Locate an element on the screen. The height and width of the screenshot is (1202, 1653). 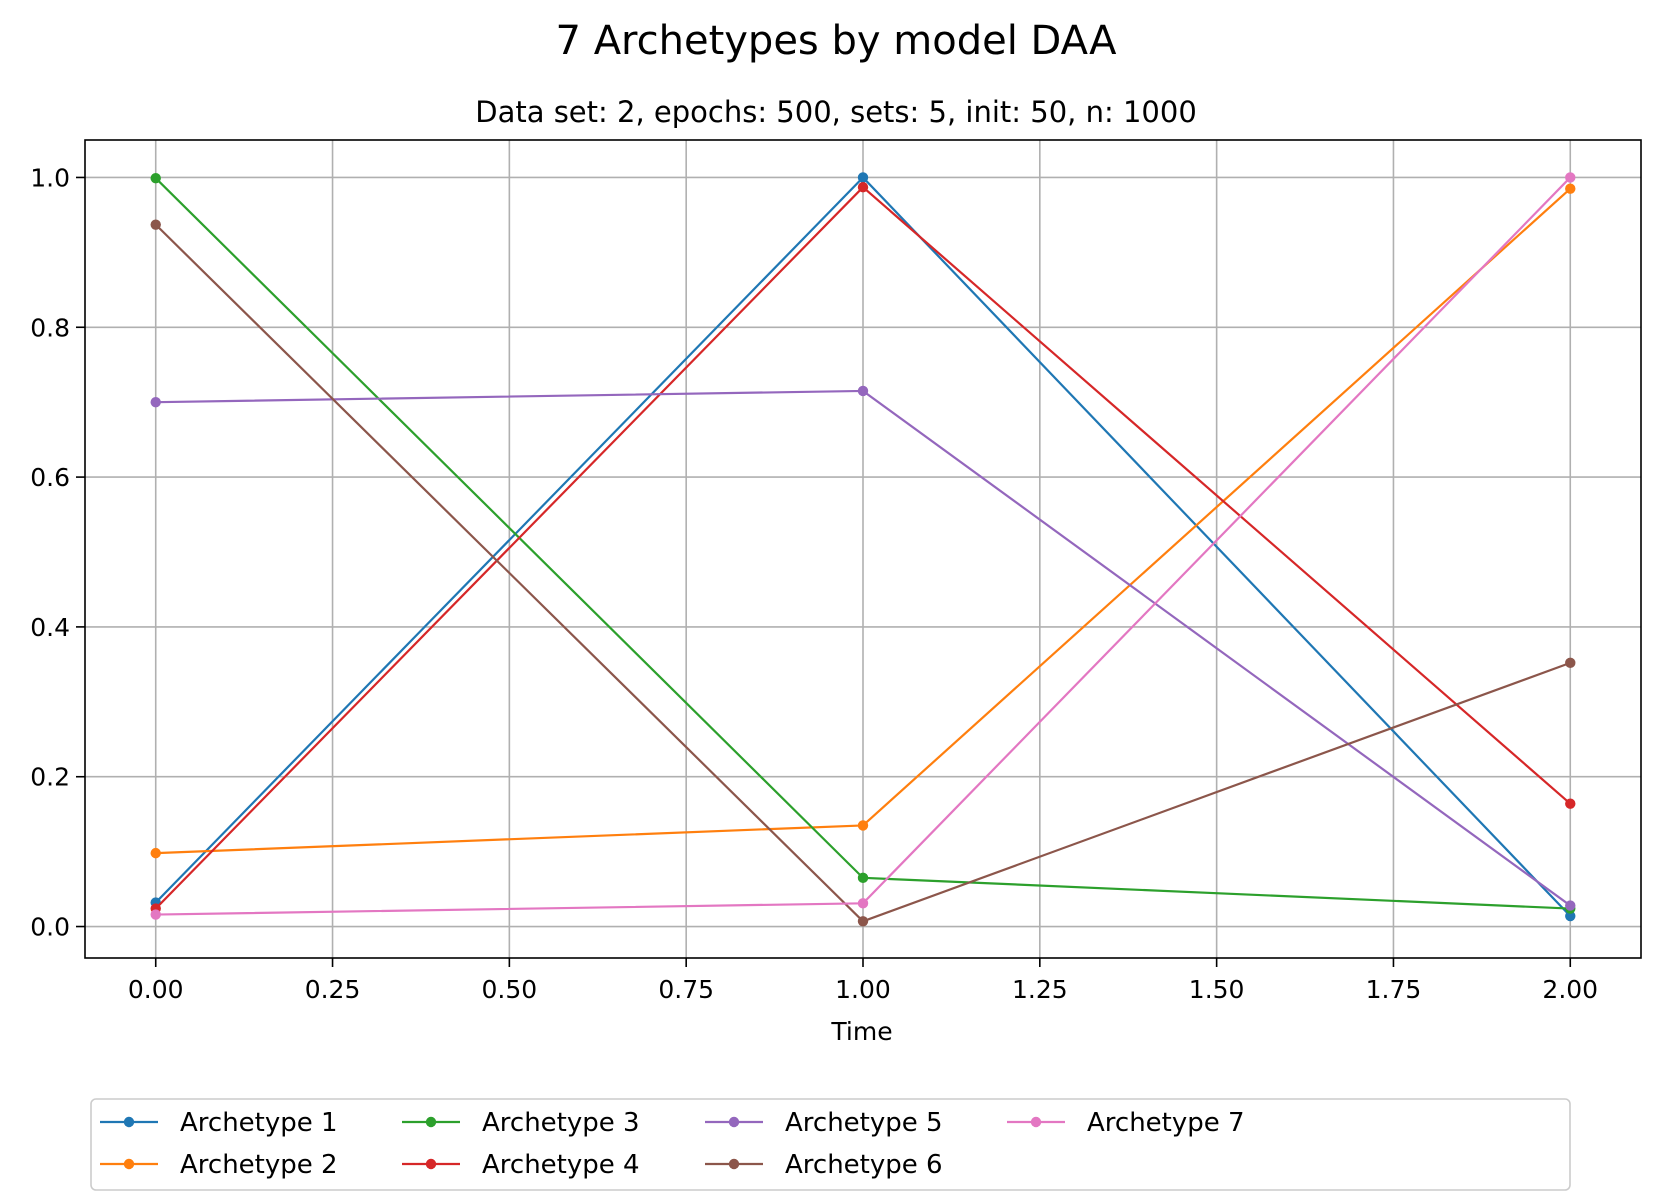
legend-item: Archetype 2 is located at coordinates (219, 1165).